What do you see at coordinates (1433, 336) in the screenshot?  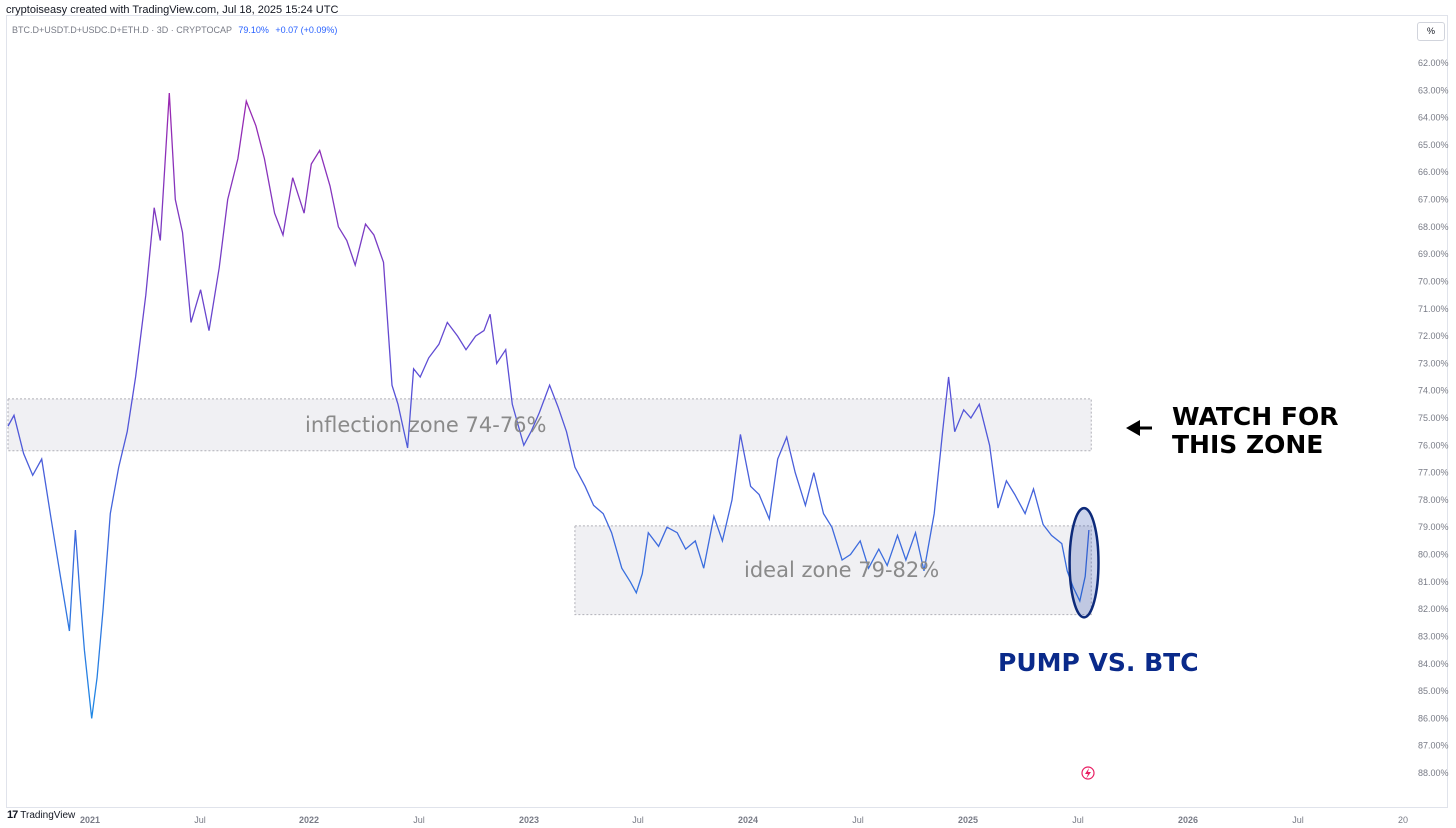 I see `y-tick-label: 72.00%` at bounding box center [1433, 336].